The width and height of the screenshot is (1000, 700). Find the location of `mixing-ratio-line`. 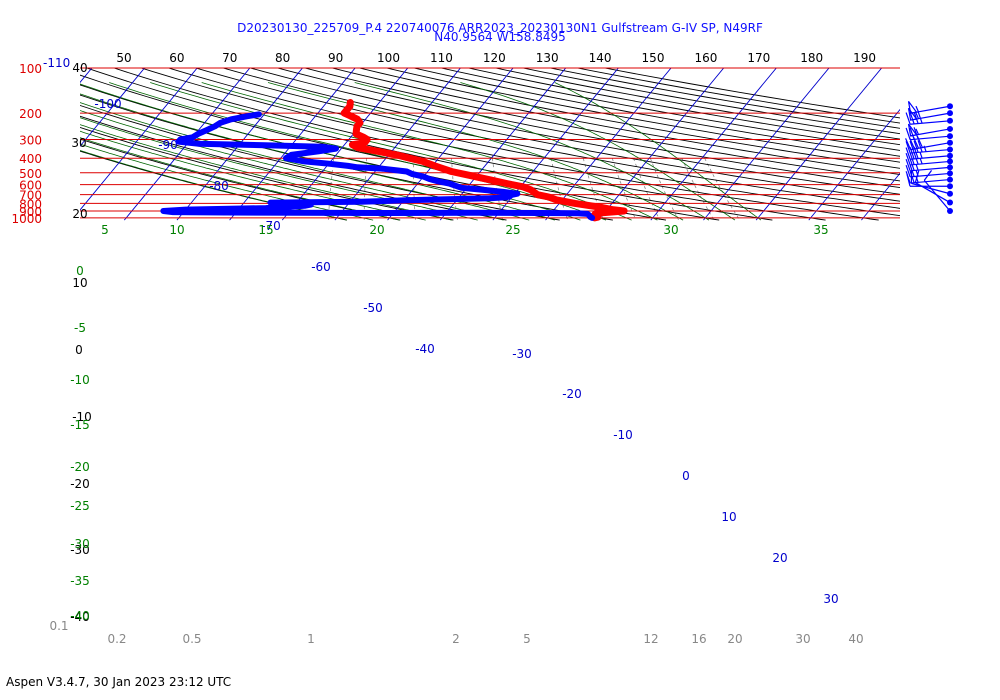

mixing-ratio-line is located at coordinates (722, 189).